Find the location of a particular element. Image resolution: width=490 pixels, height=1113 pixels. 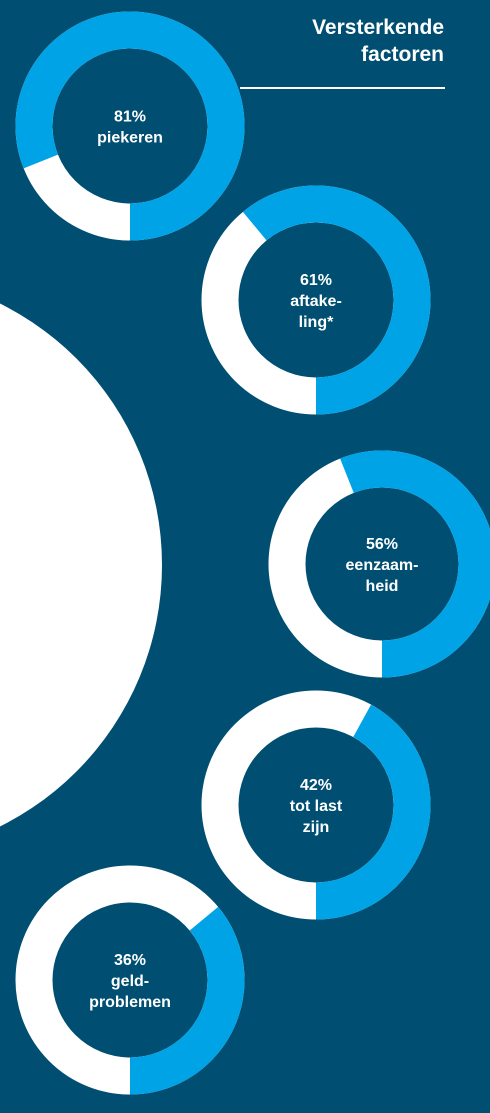

donut-5-percent-label: 36% is located at coordinates (130, 960).